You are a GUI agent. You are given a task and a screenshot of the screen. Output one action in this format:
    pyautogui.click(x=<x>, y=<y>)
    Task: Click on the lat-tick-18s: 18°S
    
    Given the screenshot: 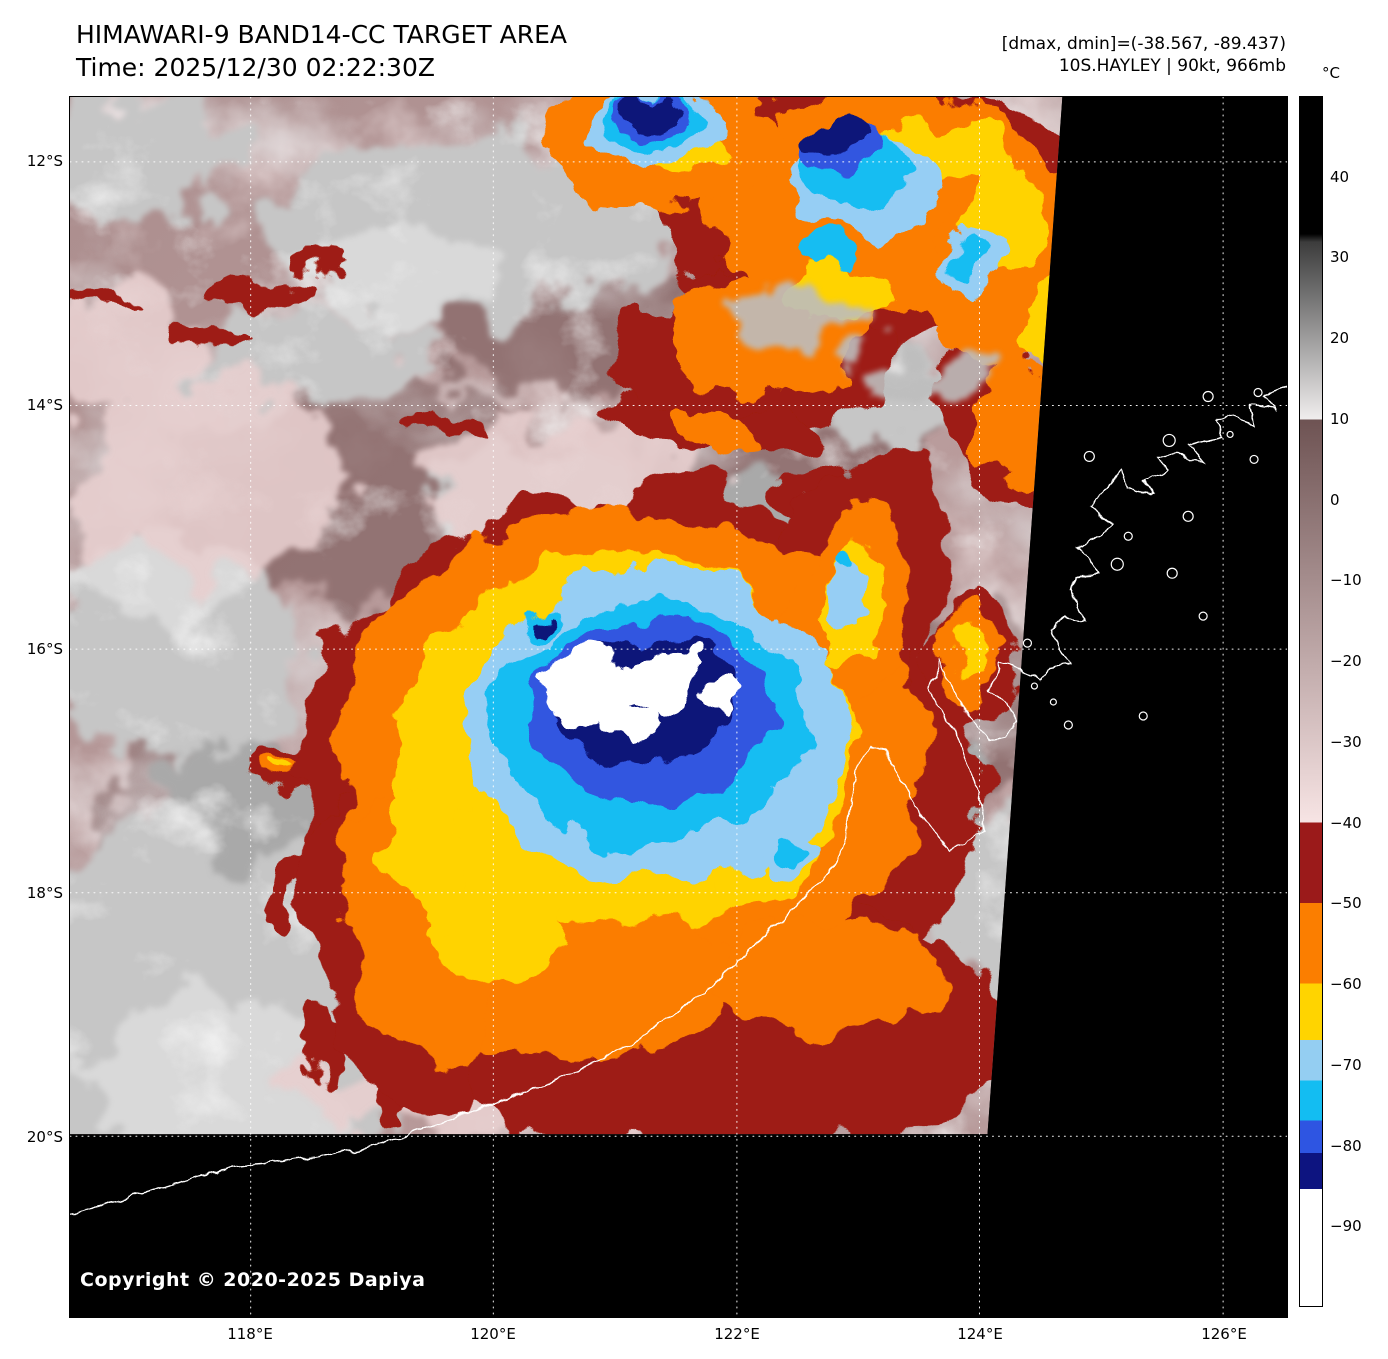 What is the action you would take?
    pyautogui.click(x=44, y=893)
    